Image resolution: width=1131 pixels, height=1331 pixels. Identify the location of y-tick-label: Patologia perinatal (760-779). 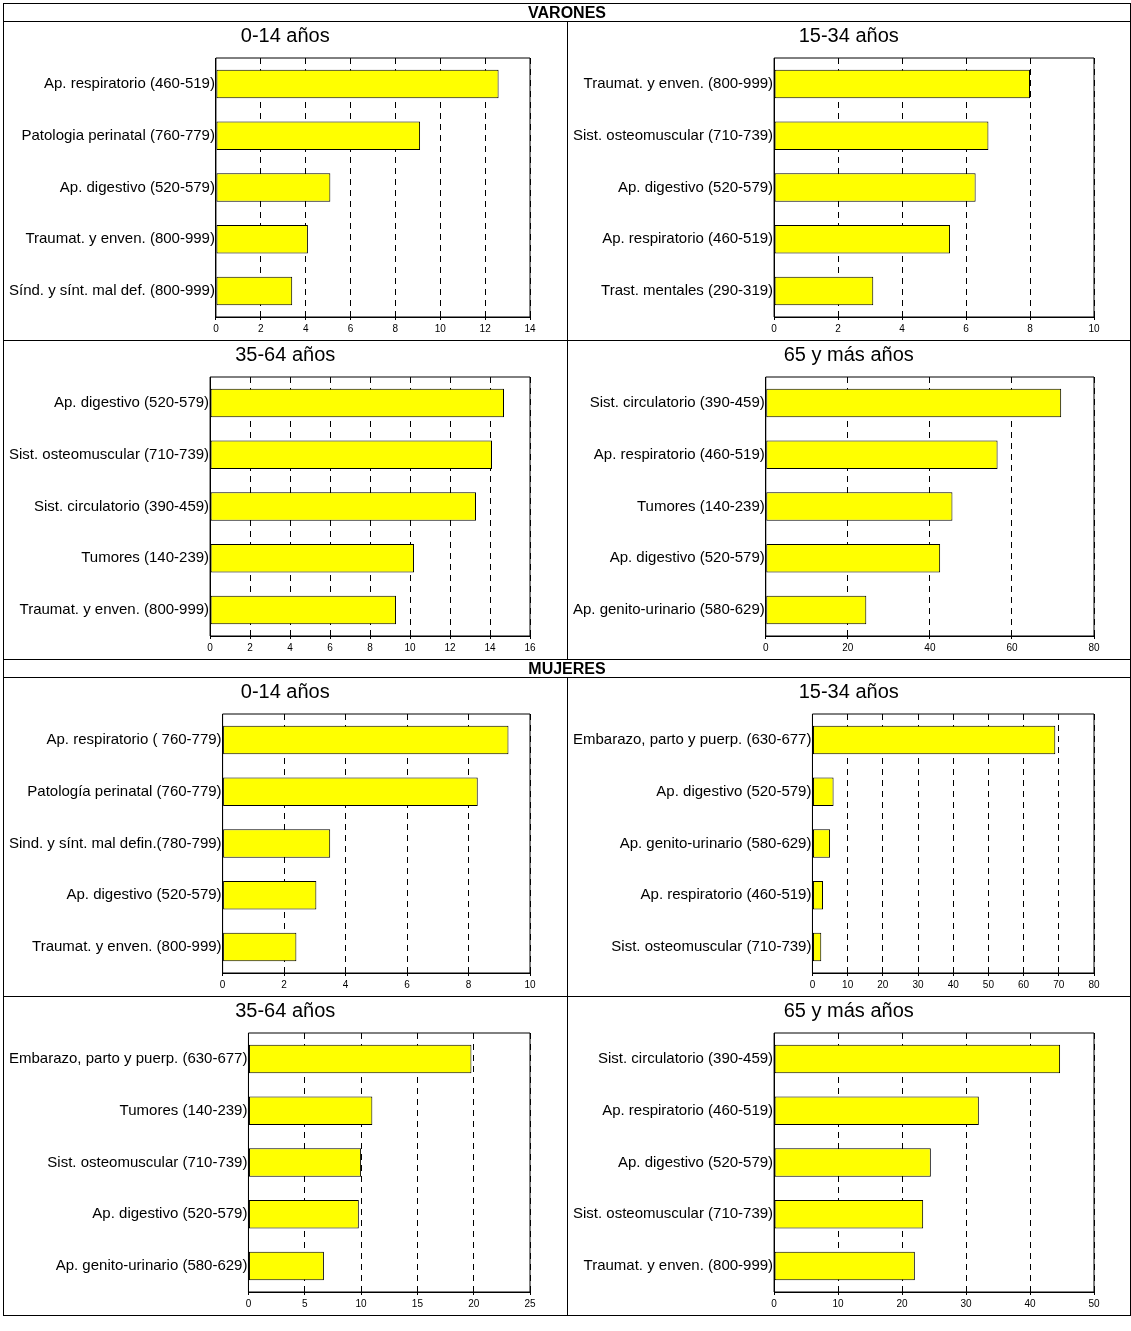
(118, 134).